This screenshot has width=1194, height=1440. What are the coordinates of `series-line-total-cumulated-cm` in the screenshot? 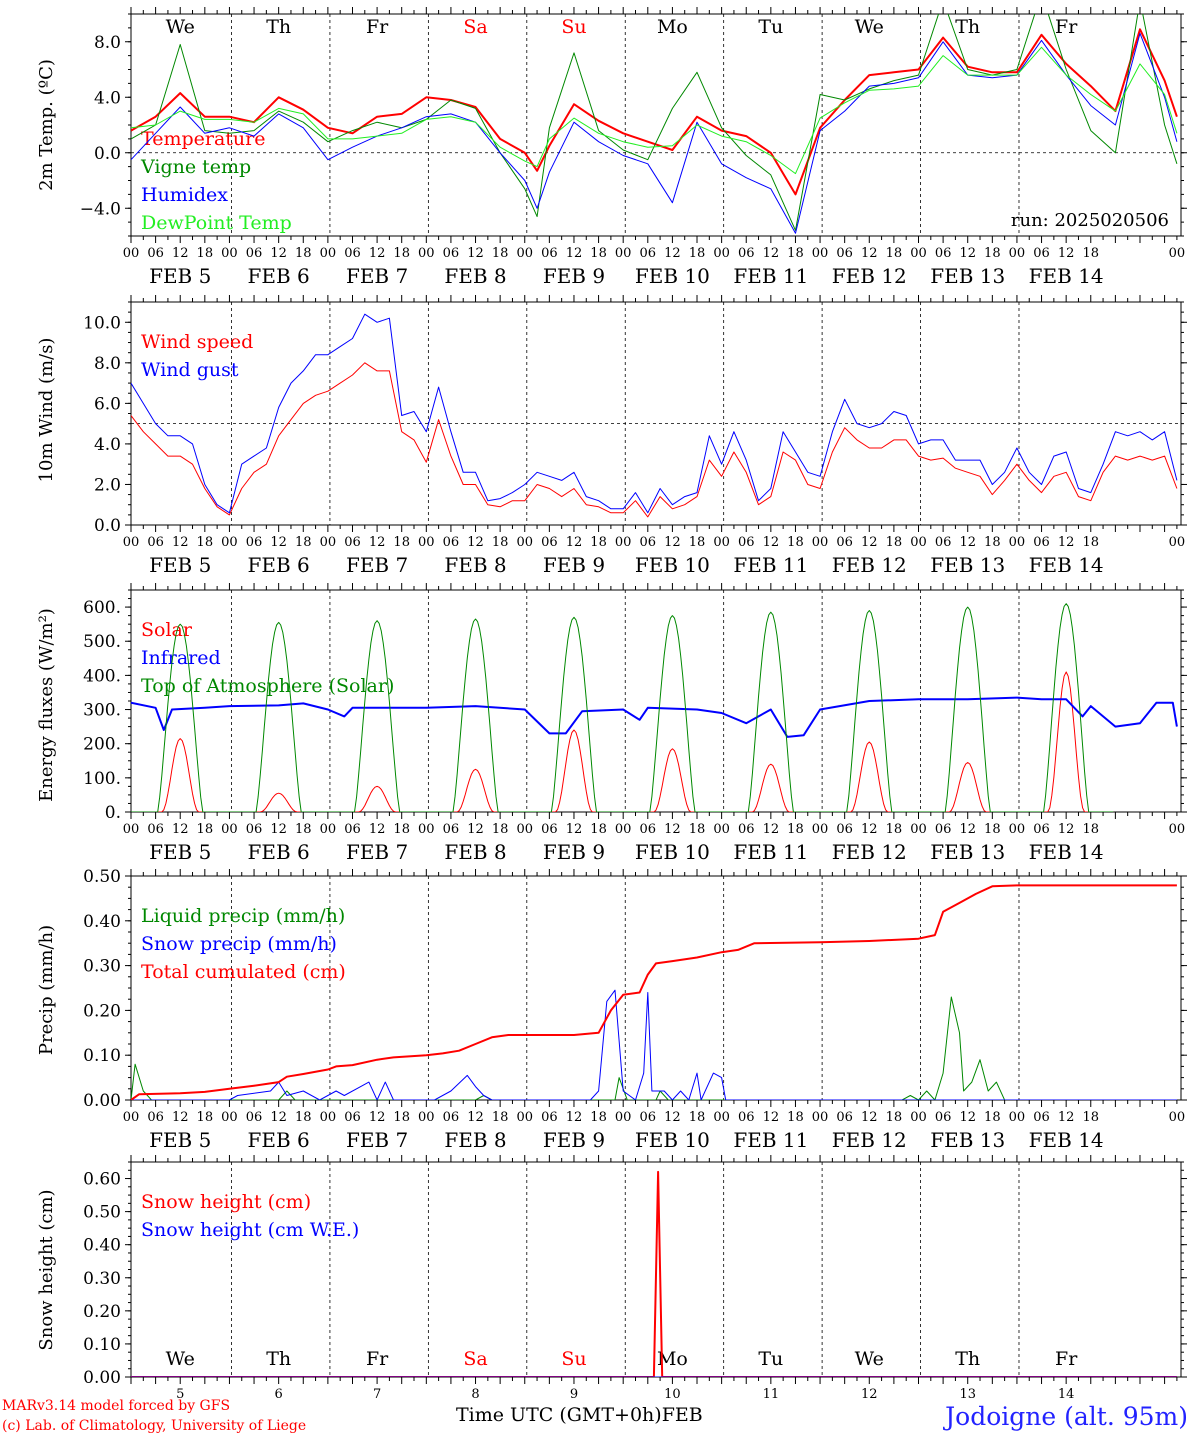 It's located at (654, 992).